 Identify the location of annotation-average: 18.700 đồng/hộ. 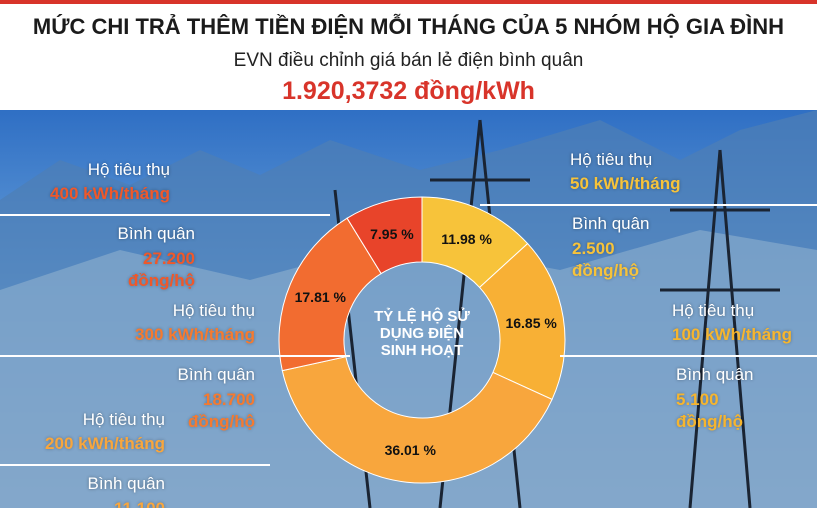
(221, 410).